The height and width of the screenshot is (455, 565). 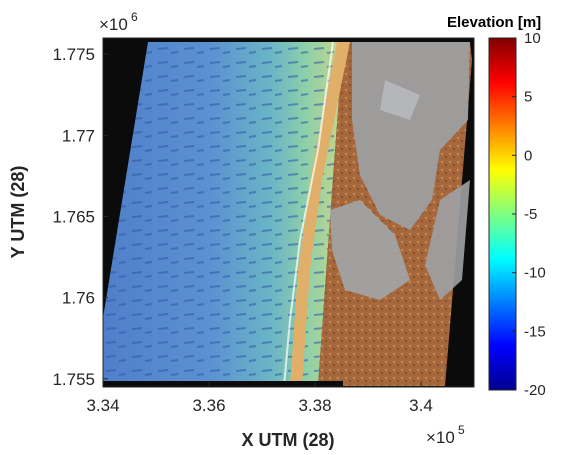 I want to click on colorbar-tick-label: -10, so click(x=535, y=273).